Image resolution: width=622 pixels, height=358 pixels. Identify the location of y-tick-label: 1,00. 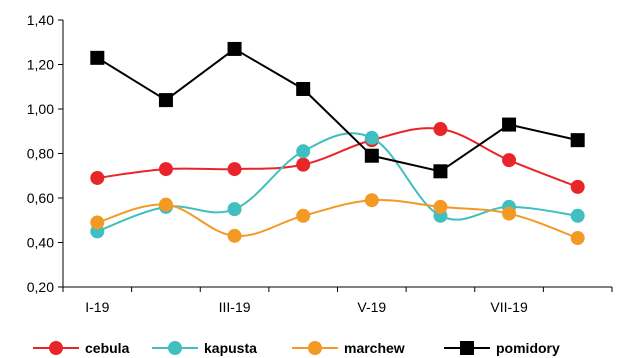
(40, 109).